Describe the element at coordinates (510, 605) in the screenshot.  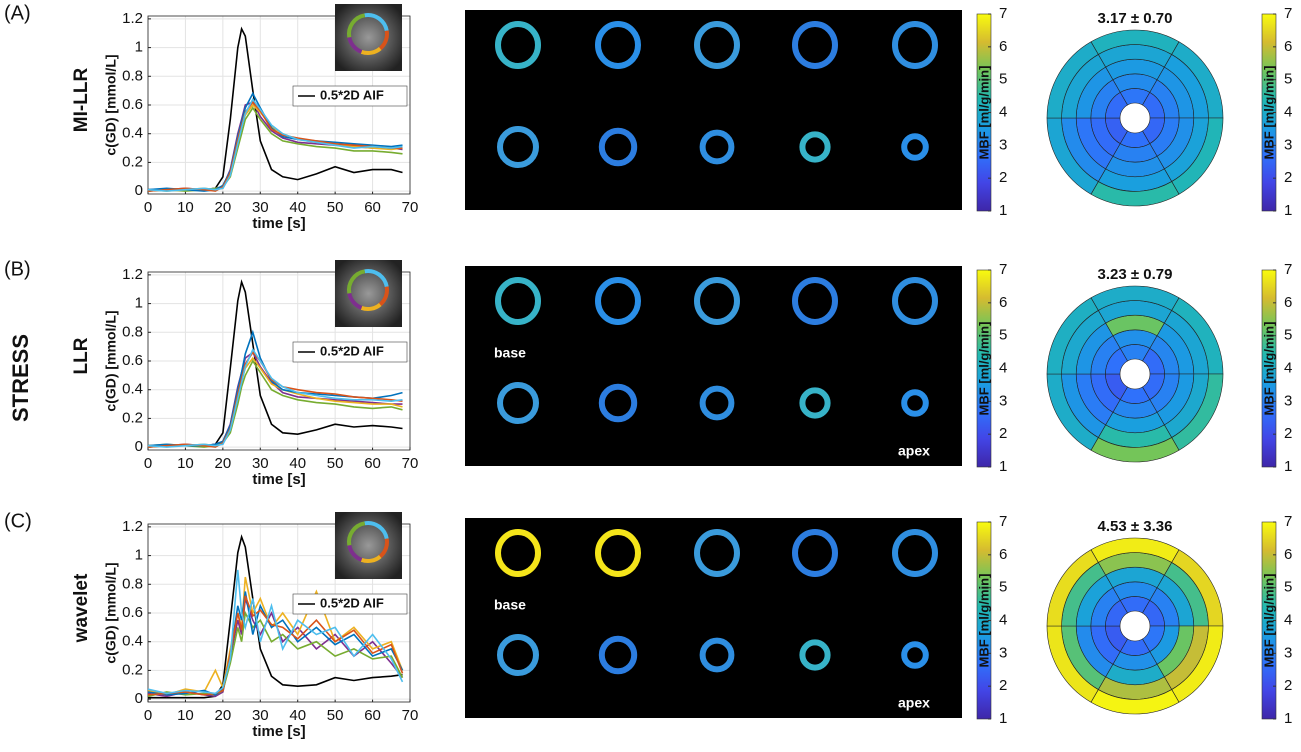
I see `slice-label: base` at that location.